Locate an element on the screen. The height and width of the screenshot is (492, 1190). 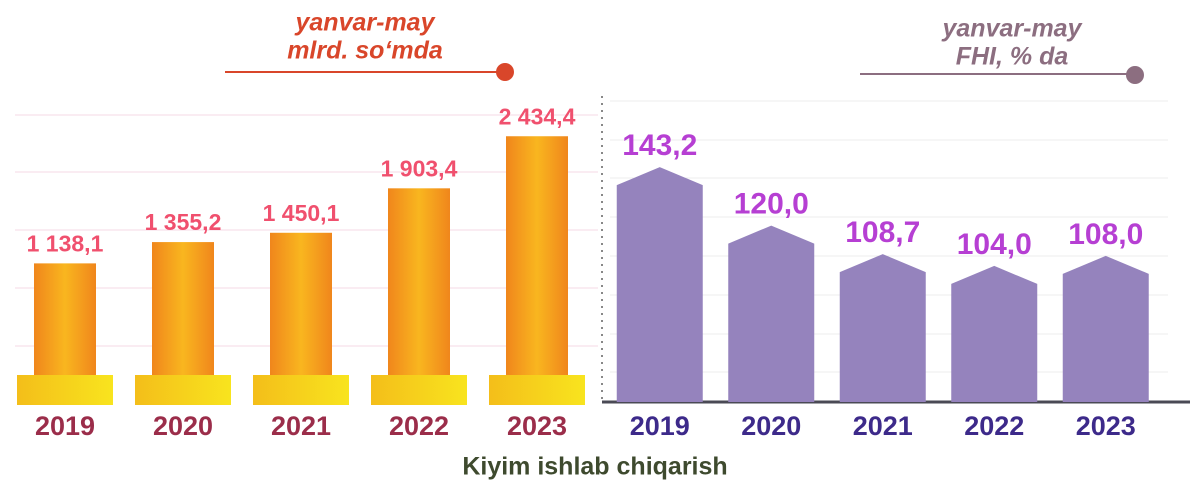
value-label: 1 450,1 is located at coordinates (301, 213).